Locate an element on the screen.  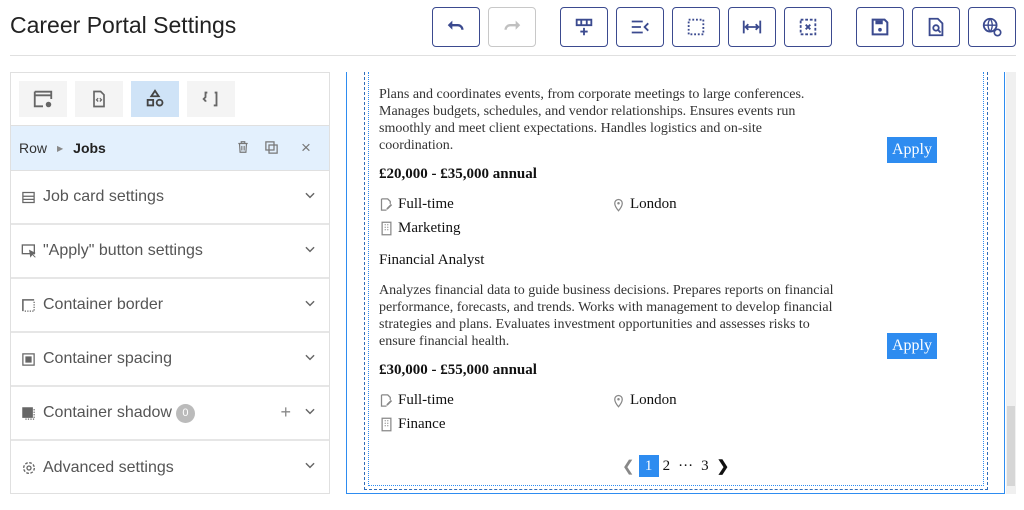
clear-selection-button is located at coordinates (808, 27).